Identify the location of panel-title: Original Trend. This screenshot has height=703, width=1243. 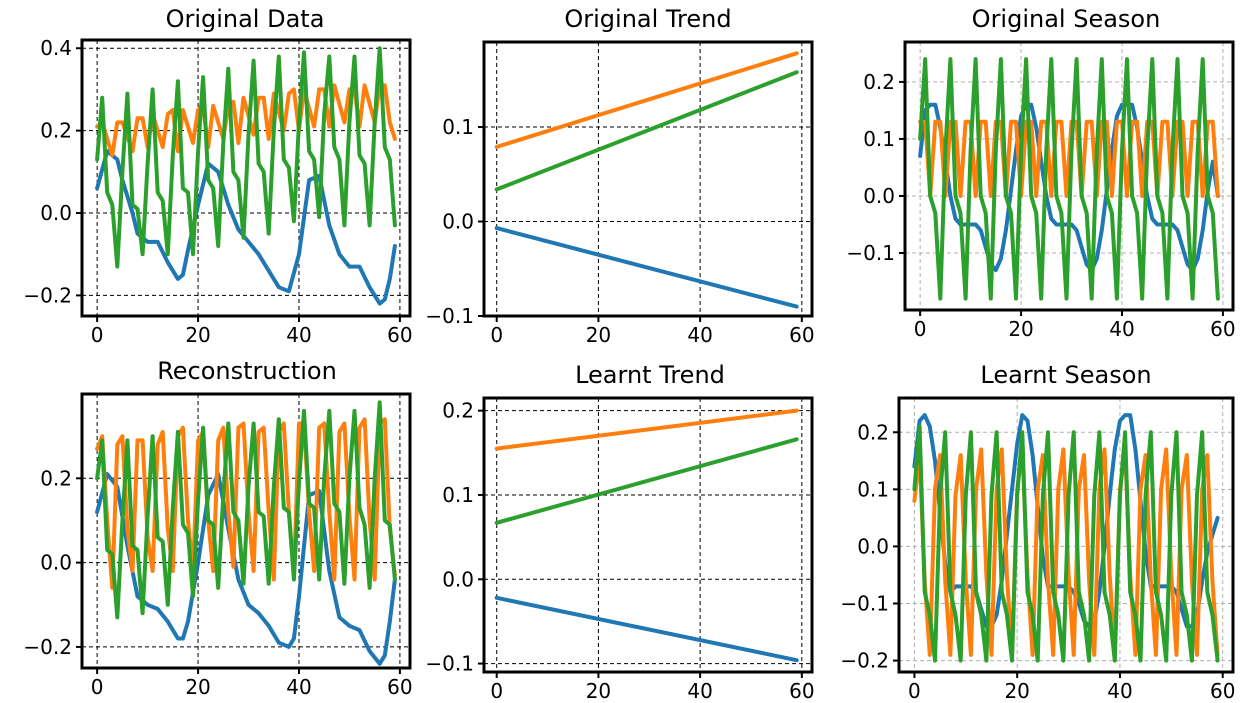
(647, 19).